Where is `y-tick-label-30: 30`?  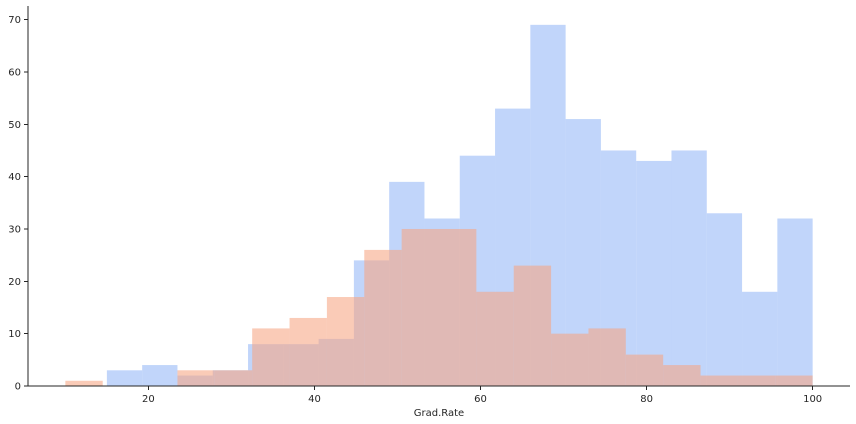 y-tick-label-30: 30 is located at coordinates (14, 229).